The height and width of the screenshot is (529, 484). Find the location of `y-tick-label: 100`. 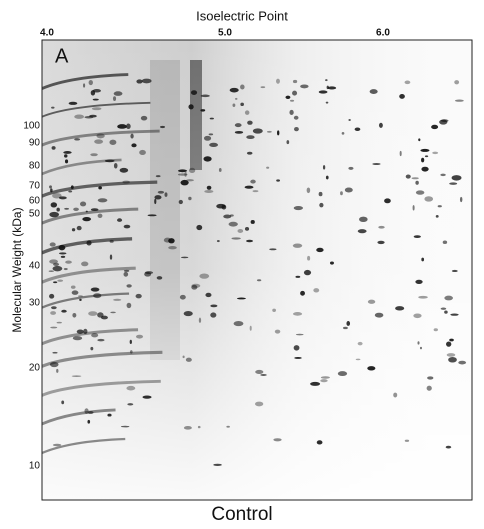

y-tick-label: 100 is located at coordinates (31, 126).